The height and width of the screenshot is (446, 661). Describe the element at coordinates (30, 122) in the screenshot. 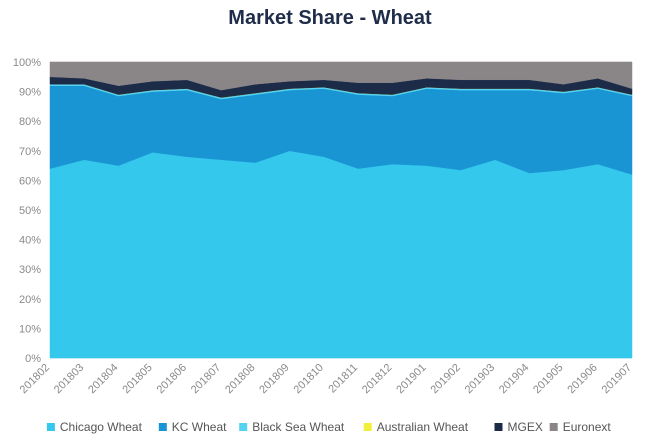

I see `y-tick-label: 80%` at that location.